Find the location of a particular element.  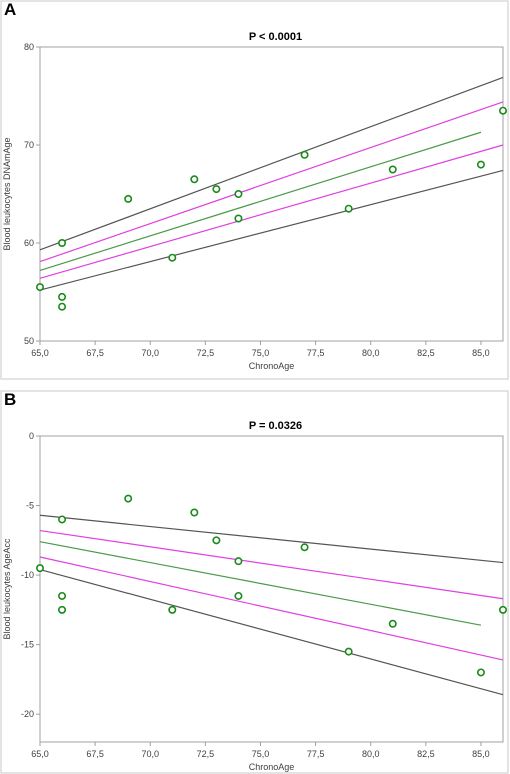

chart-a-x-axis-label: ChronoAge is located at coordinates (272, 366).